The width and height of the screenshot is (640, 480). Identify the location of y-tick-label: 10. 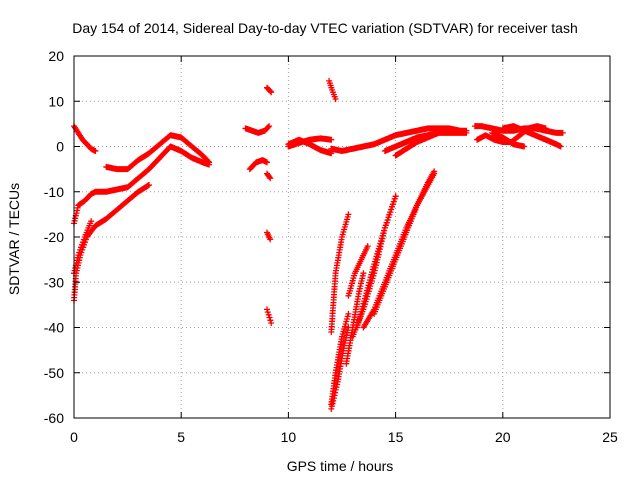
(56, 101).